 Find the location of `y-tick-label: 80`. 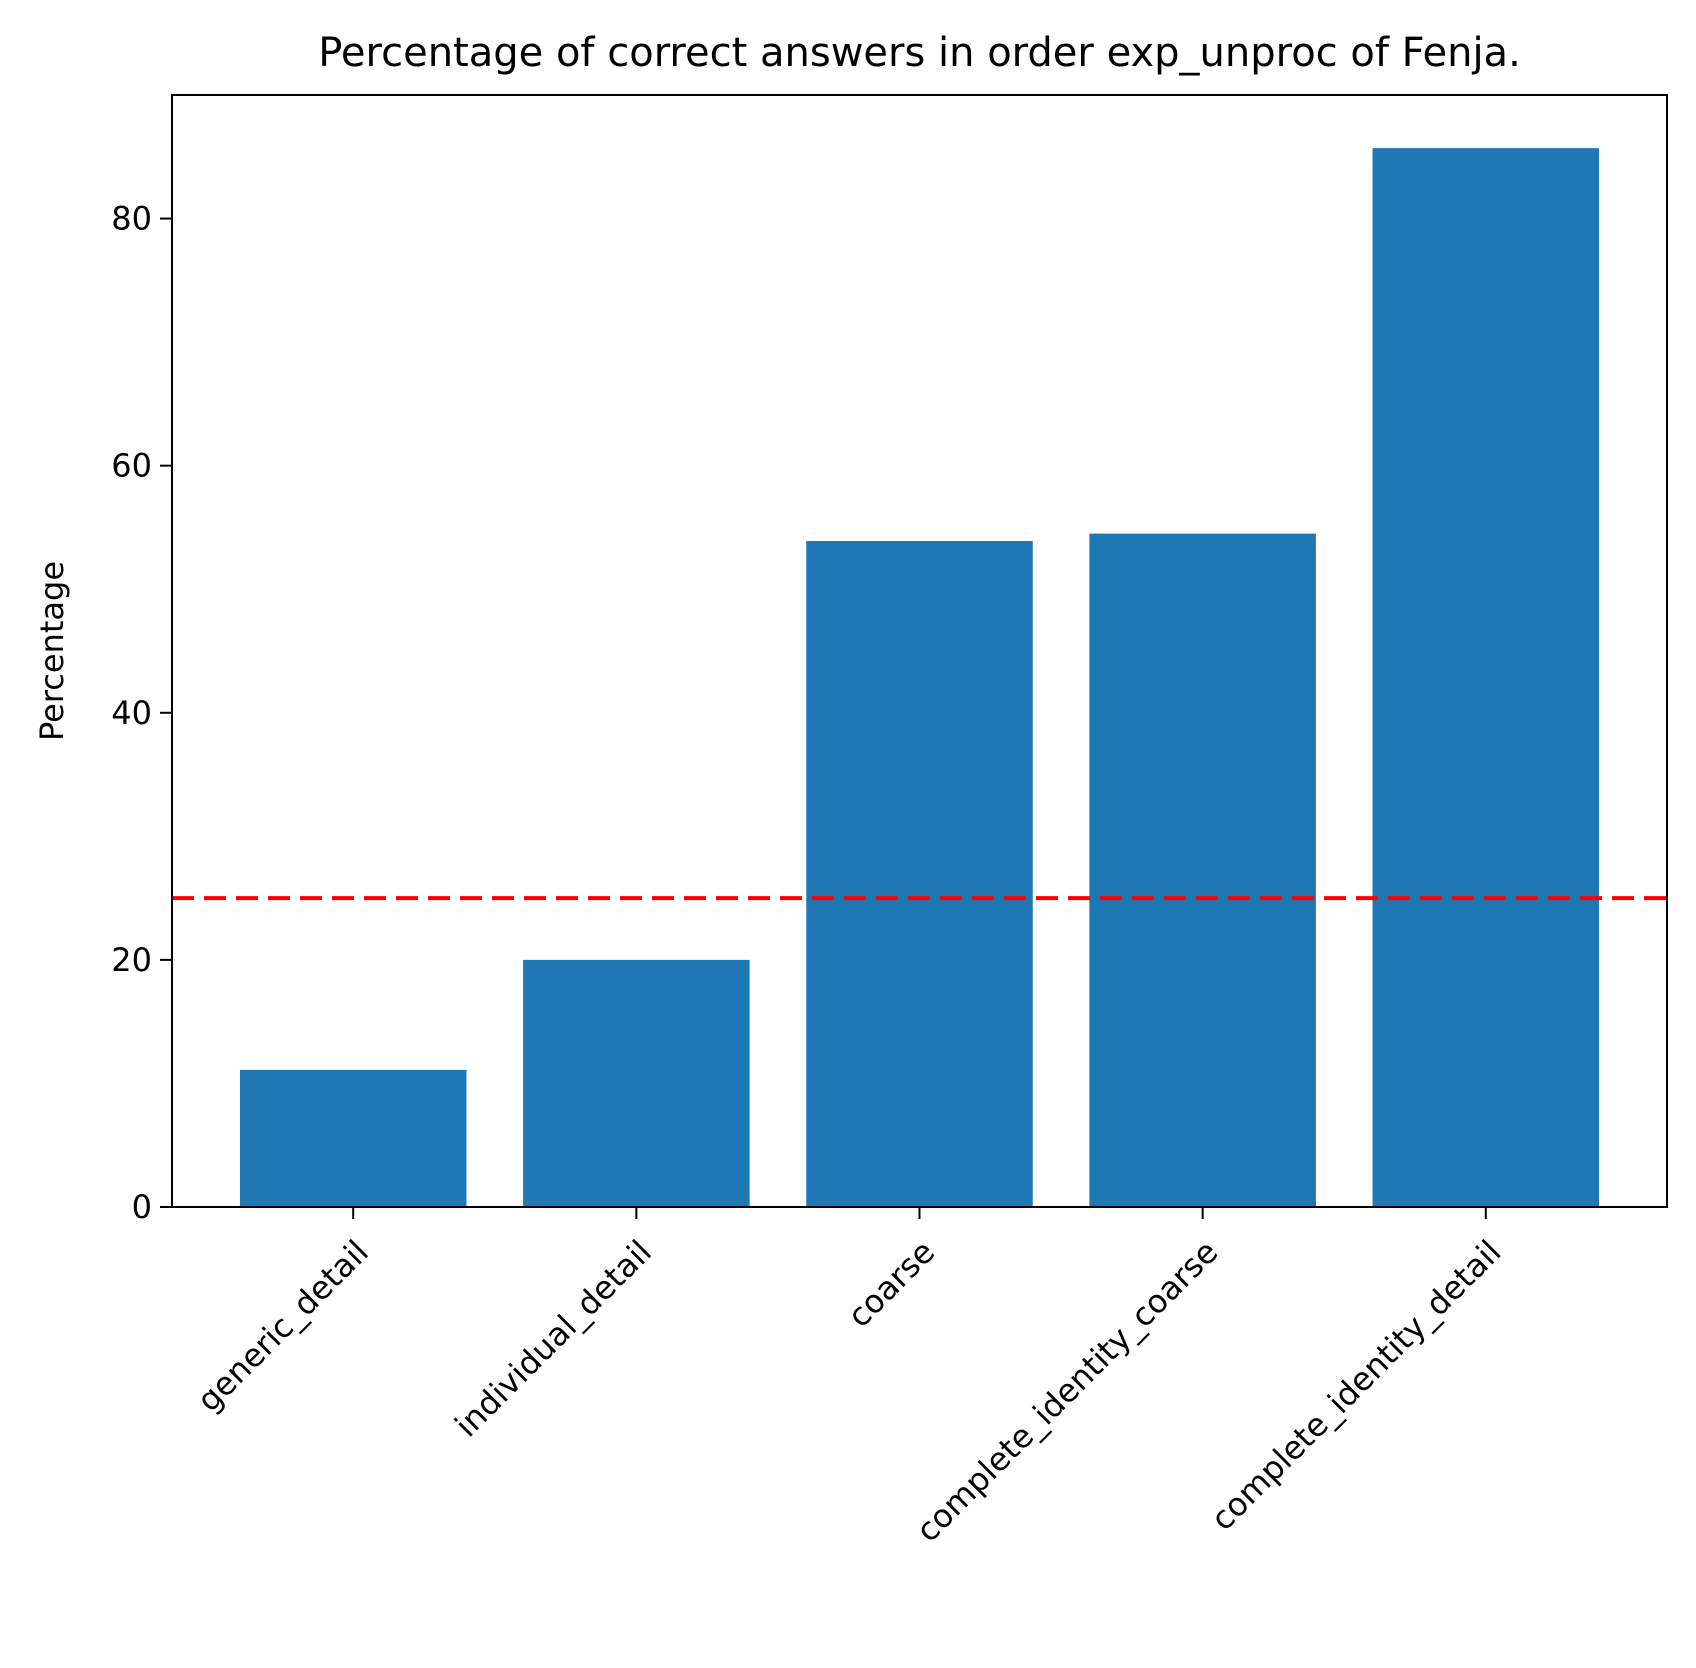

y-tick-label: 80 is located at coordinates (131, 219).